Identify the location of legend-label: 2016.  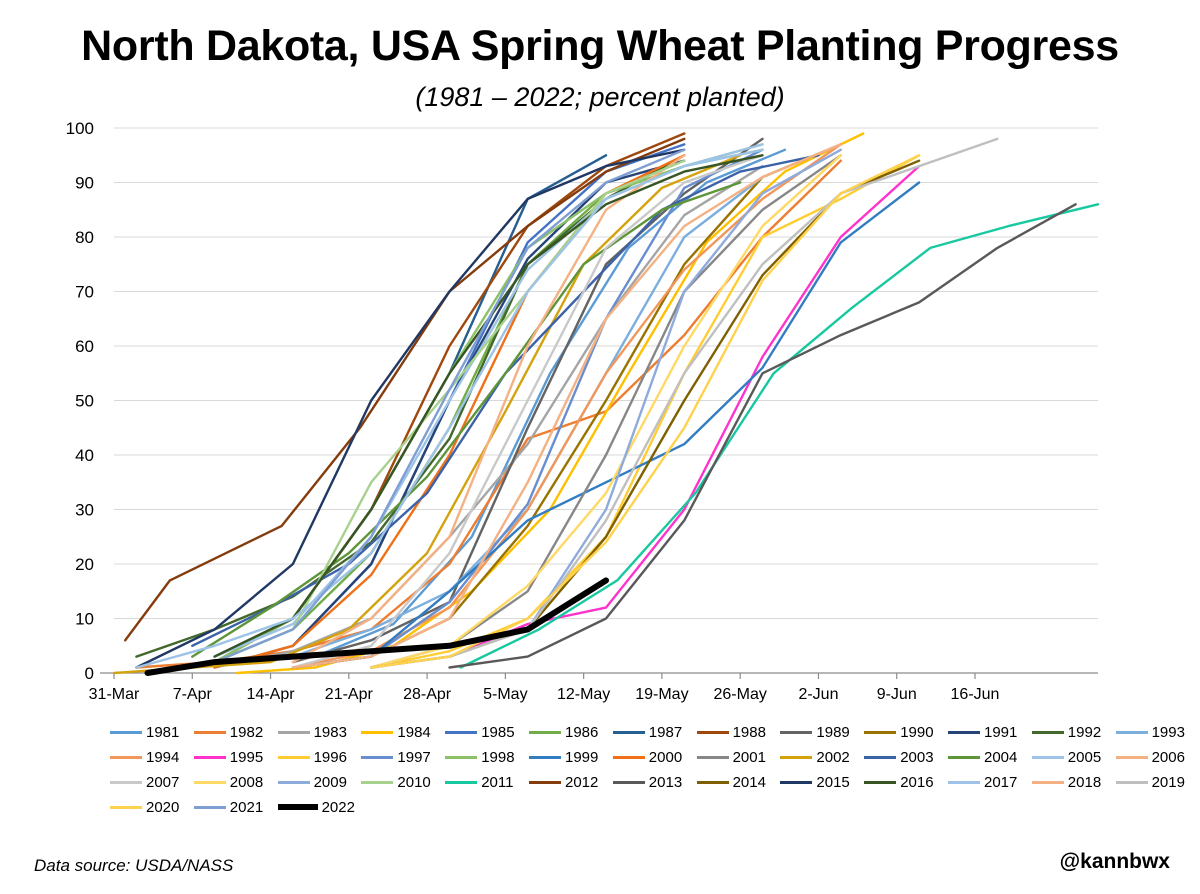
(917, 782).